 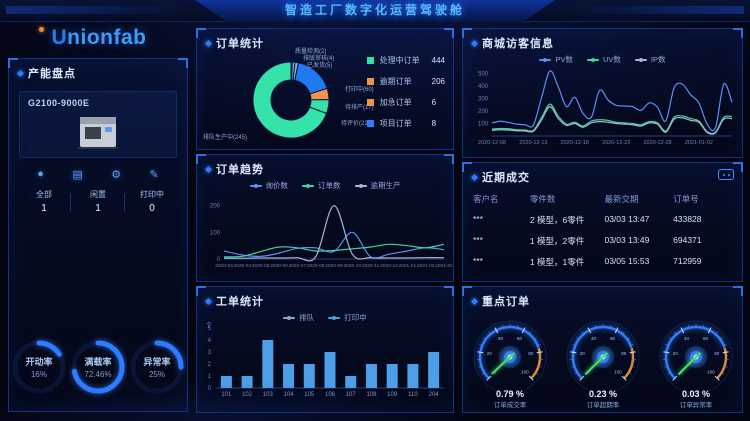 I want to click on deals-row: *** 1 模型，2零件 03/03 13:49 694371, so click(x=602, y=241).